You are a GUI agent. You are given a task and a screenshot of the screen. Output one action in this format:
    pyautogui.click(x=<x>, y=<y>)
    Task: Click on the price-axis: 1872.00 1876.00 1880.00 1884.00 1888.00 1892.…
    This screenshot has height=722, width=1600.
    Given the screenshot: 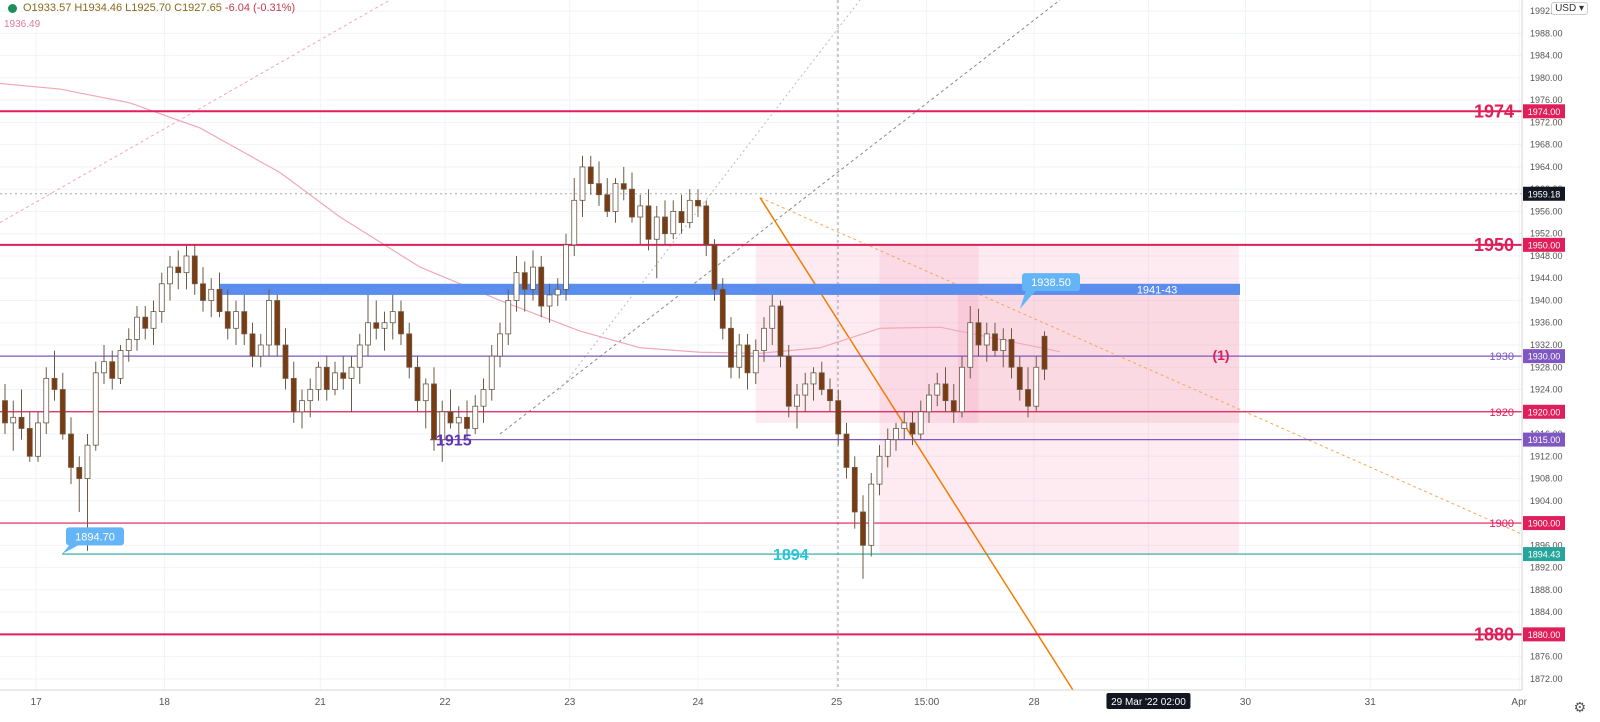 What is the action you would take?
    pyautogui.click(x=1560, y=361)
    